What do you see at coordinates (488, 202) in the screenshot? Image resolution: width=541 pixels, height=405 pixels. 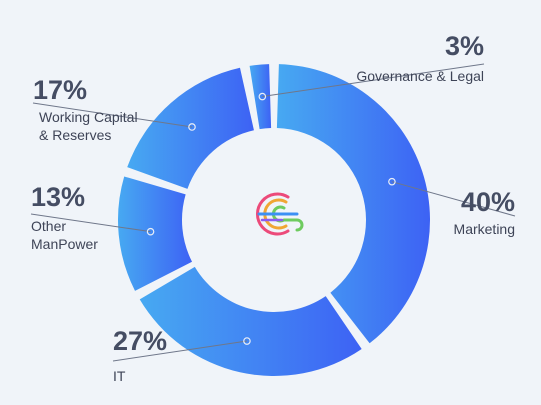 I see `slice-percent-label: 40%` at bounding box center [488, 202].